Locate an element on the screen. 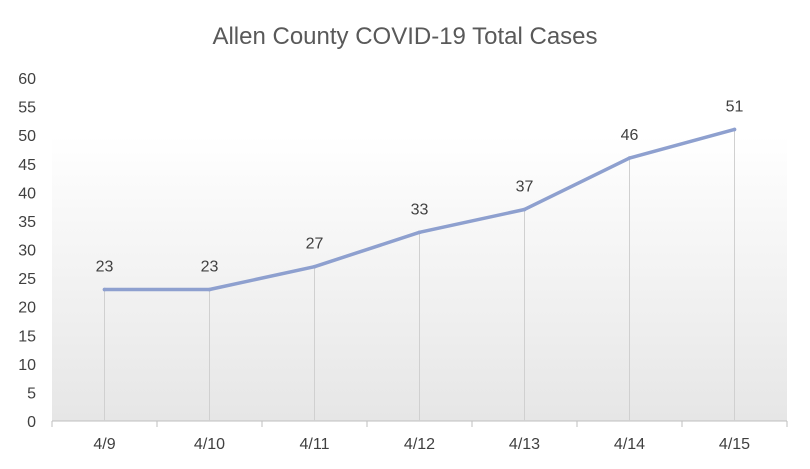  x-tick-label: 4/14 is located at coordinates (629, 444).